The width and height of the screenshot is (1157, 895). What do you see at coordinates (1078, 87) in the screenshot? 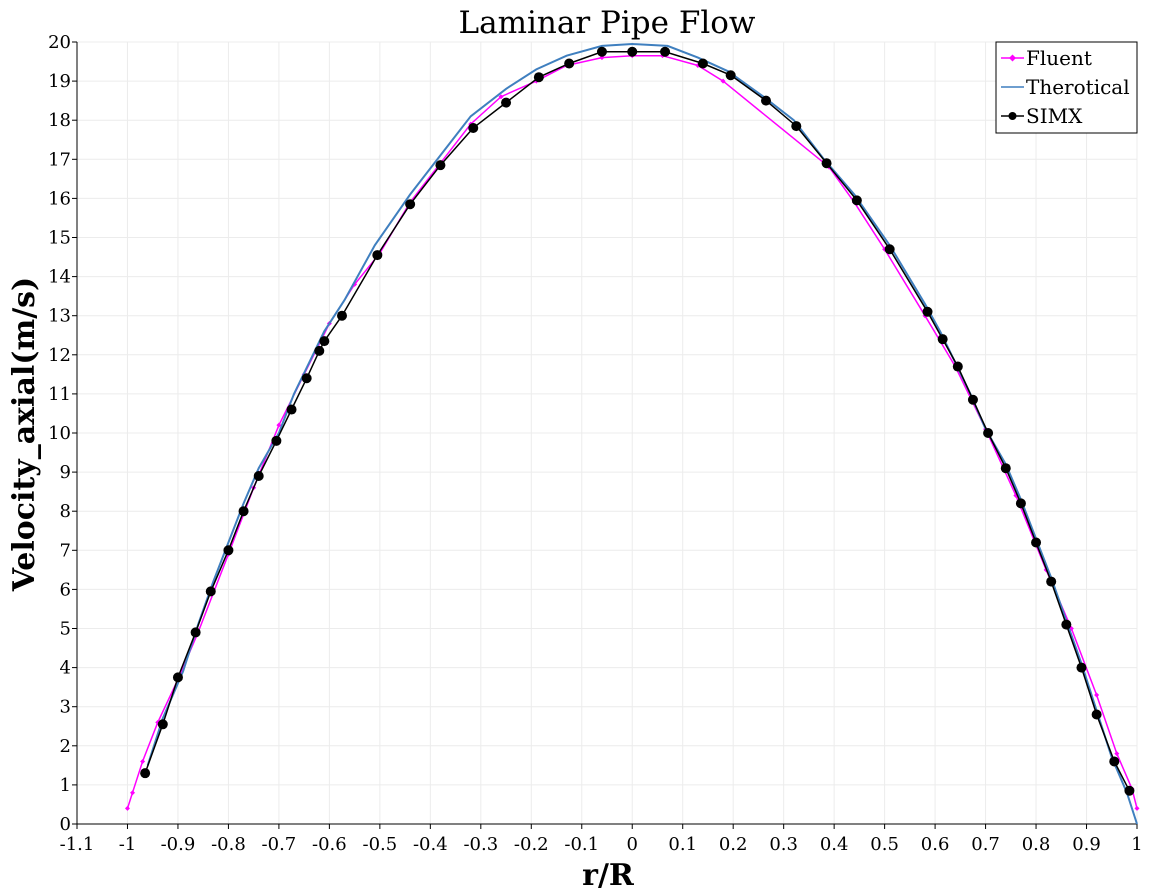
I see `legend-label-therotical: Therotical` at bounding box center [1078, 87].